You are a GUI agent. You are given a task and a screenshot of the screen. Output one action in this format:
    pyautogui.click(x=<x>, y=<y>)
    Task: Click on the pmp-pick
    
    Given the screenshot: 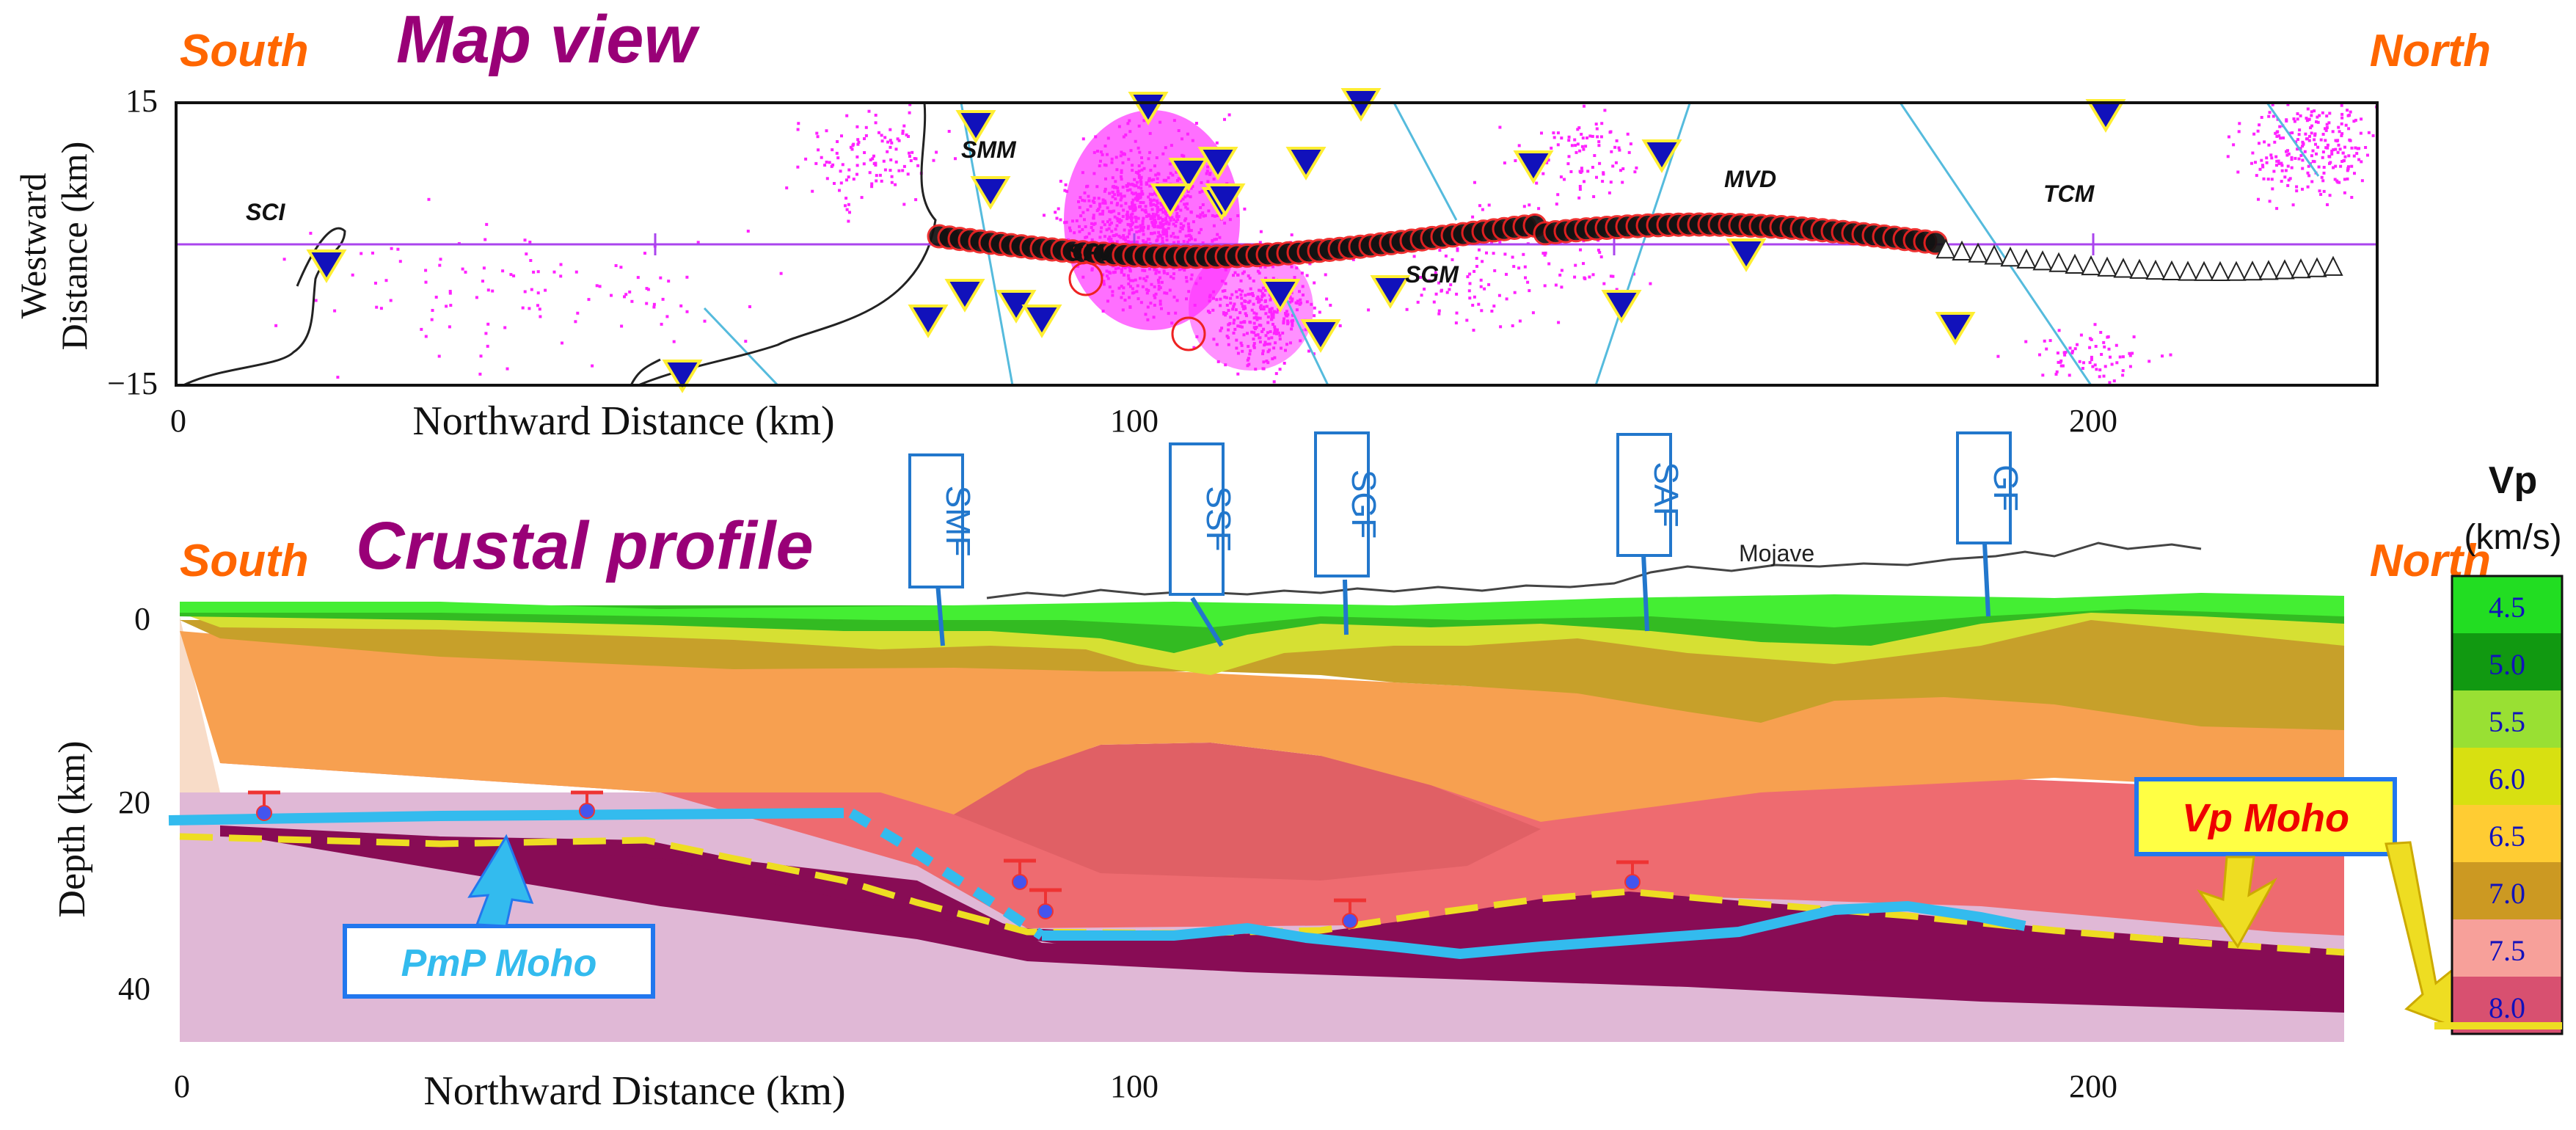 What is the action you would take?
    pyautogui.click(x=264, y=813)
    